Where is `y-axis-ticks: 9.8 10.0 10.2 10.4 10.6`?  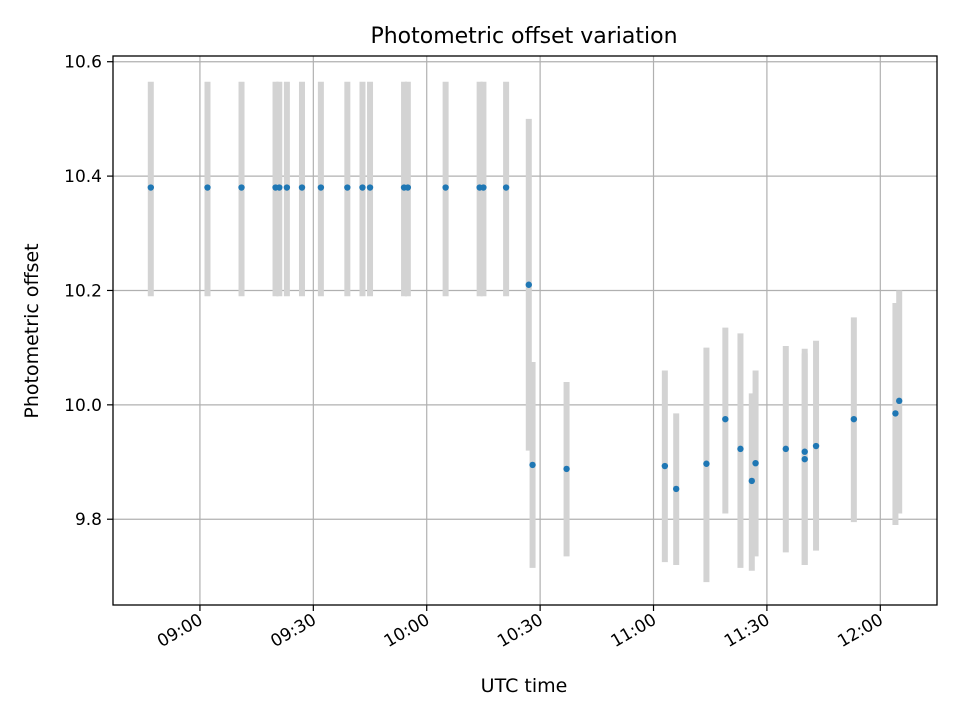 y-axis-ticks: 9.8 10.0 10.2 10.4 10.6 is located at coordinates (88, 291).